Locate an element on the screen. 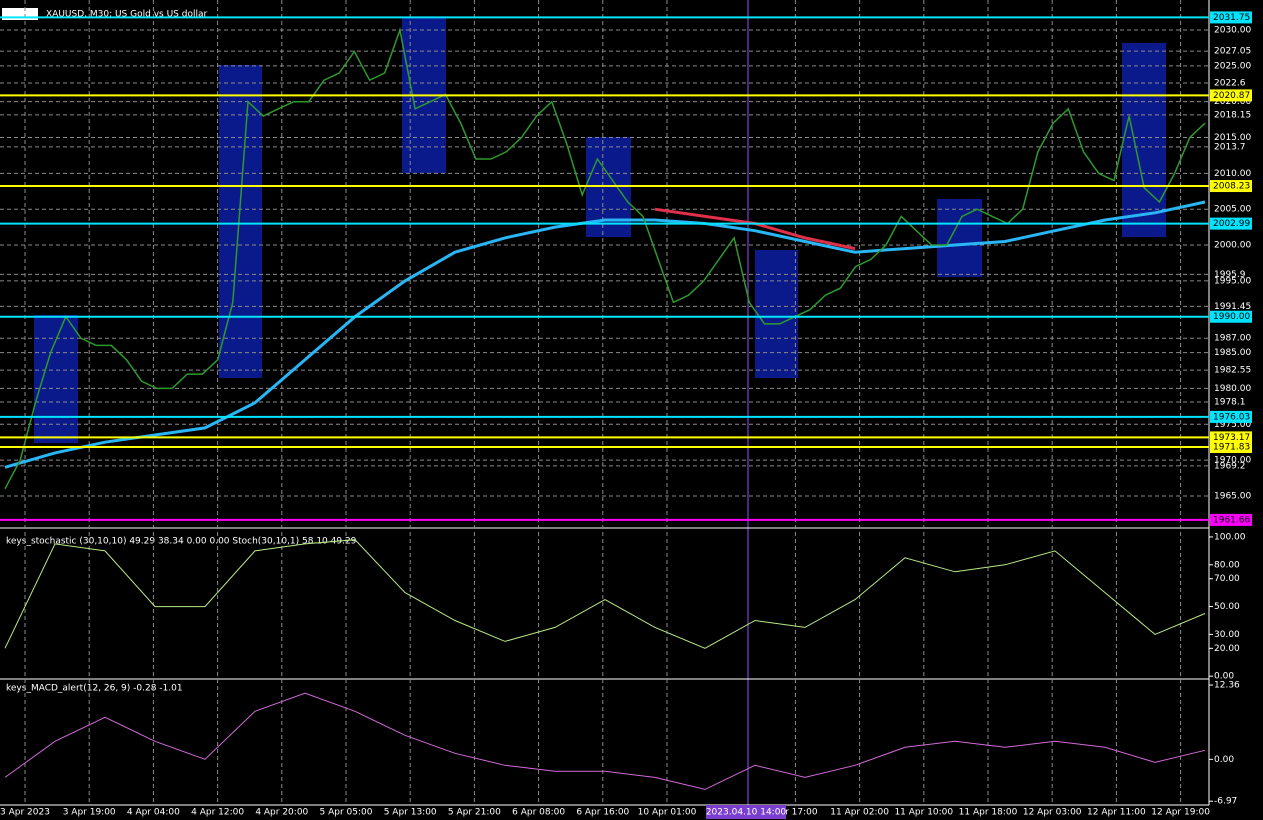 This screenshot has width=1263, height=820. level-label: 1971.83 is located at coordinates (1231, 447).